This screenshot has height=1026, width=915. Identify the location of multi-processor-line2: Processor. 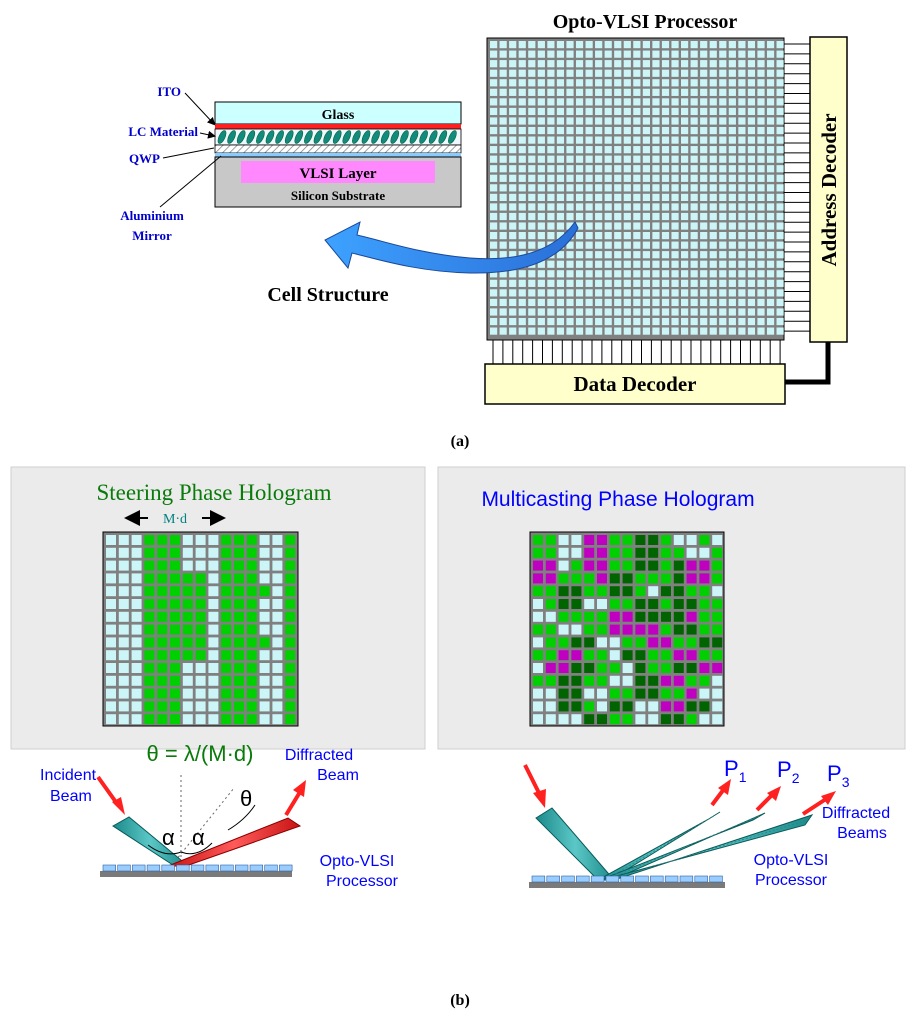
(791, 880).